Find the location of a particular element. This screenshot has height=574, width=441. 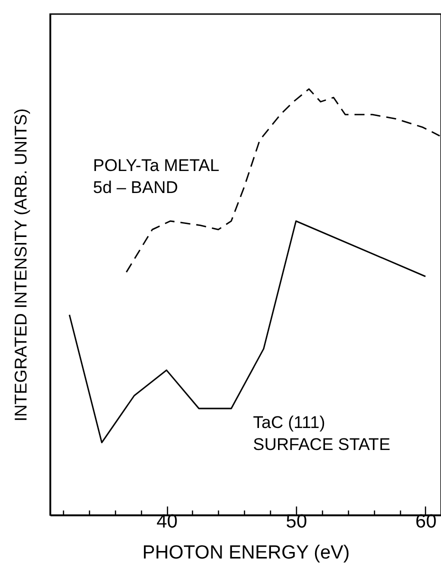

series-label: POLY-Ta METAL 5d – BAND is located at coordinates (156, 176).